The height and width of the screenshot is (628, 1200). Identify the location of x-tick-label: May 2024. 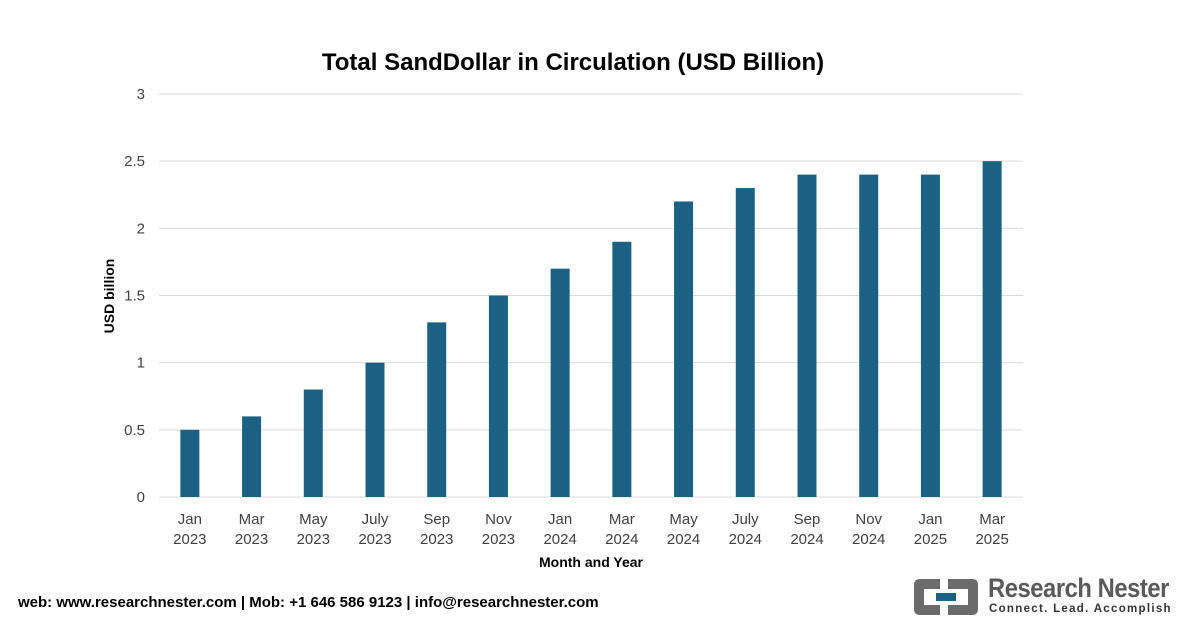
(683, 529).